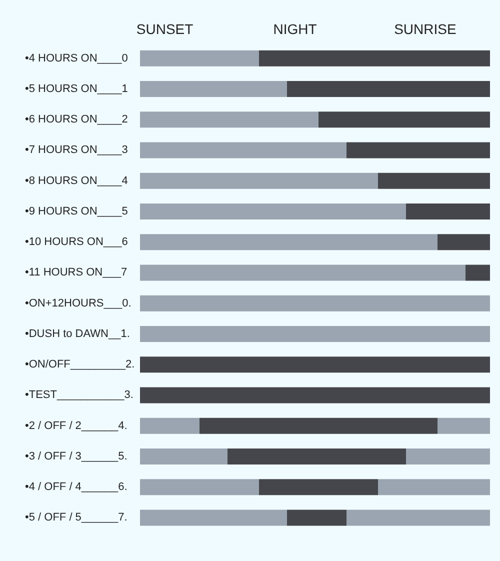  Describe the element at coordinates (80, 364) in the screenshot. I see `y-tick-label: •ON/OFF_________2.` at that location.